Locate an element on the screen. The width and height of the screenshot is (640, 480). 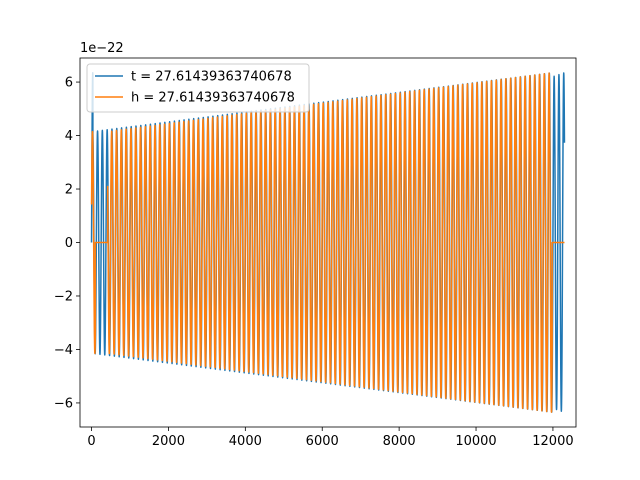
x-tick-label: 0 is located at coordinates (91, 441).